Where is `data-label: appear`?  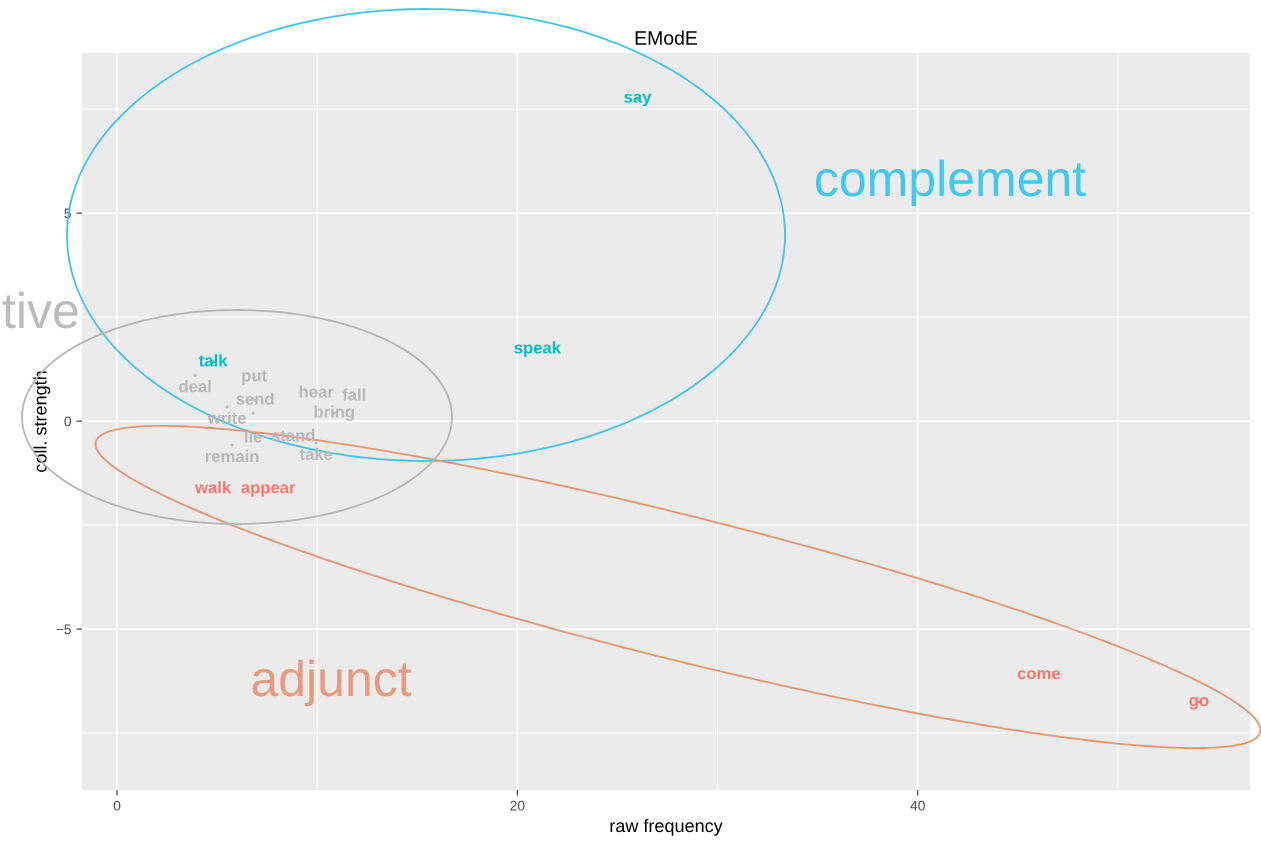
data-label: appear is located at coordinates (268, 490).